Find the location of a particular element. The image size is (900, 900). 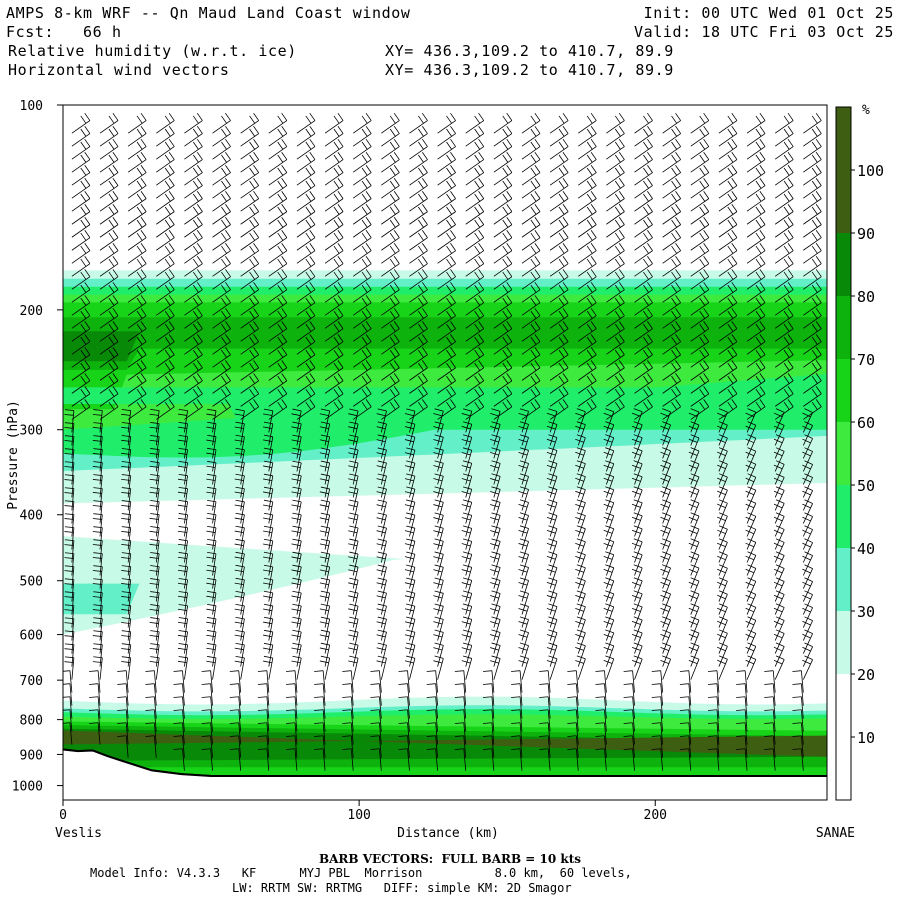

colorbar-label: 50 is located at coordinates (866, 486).